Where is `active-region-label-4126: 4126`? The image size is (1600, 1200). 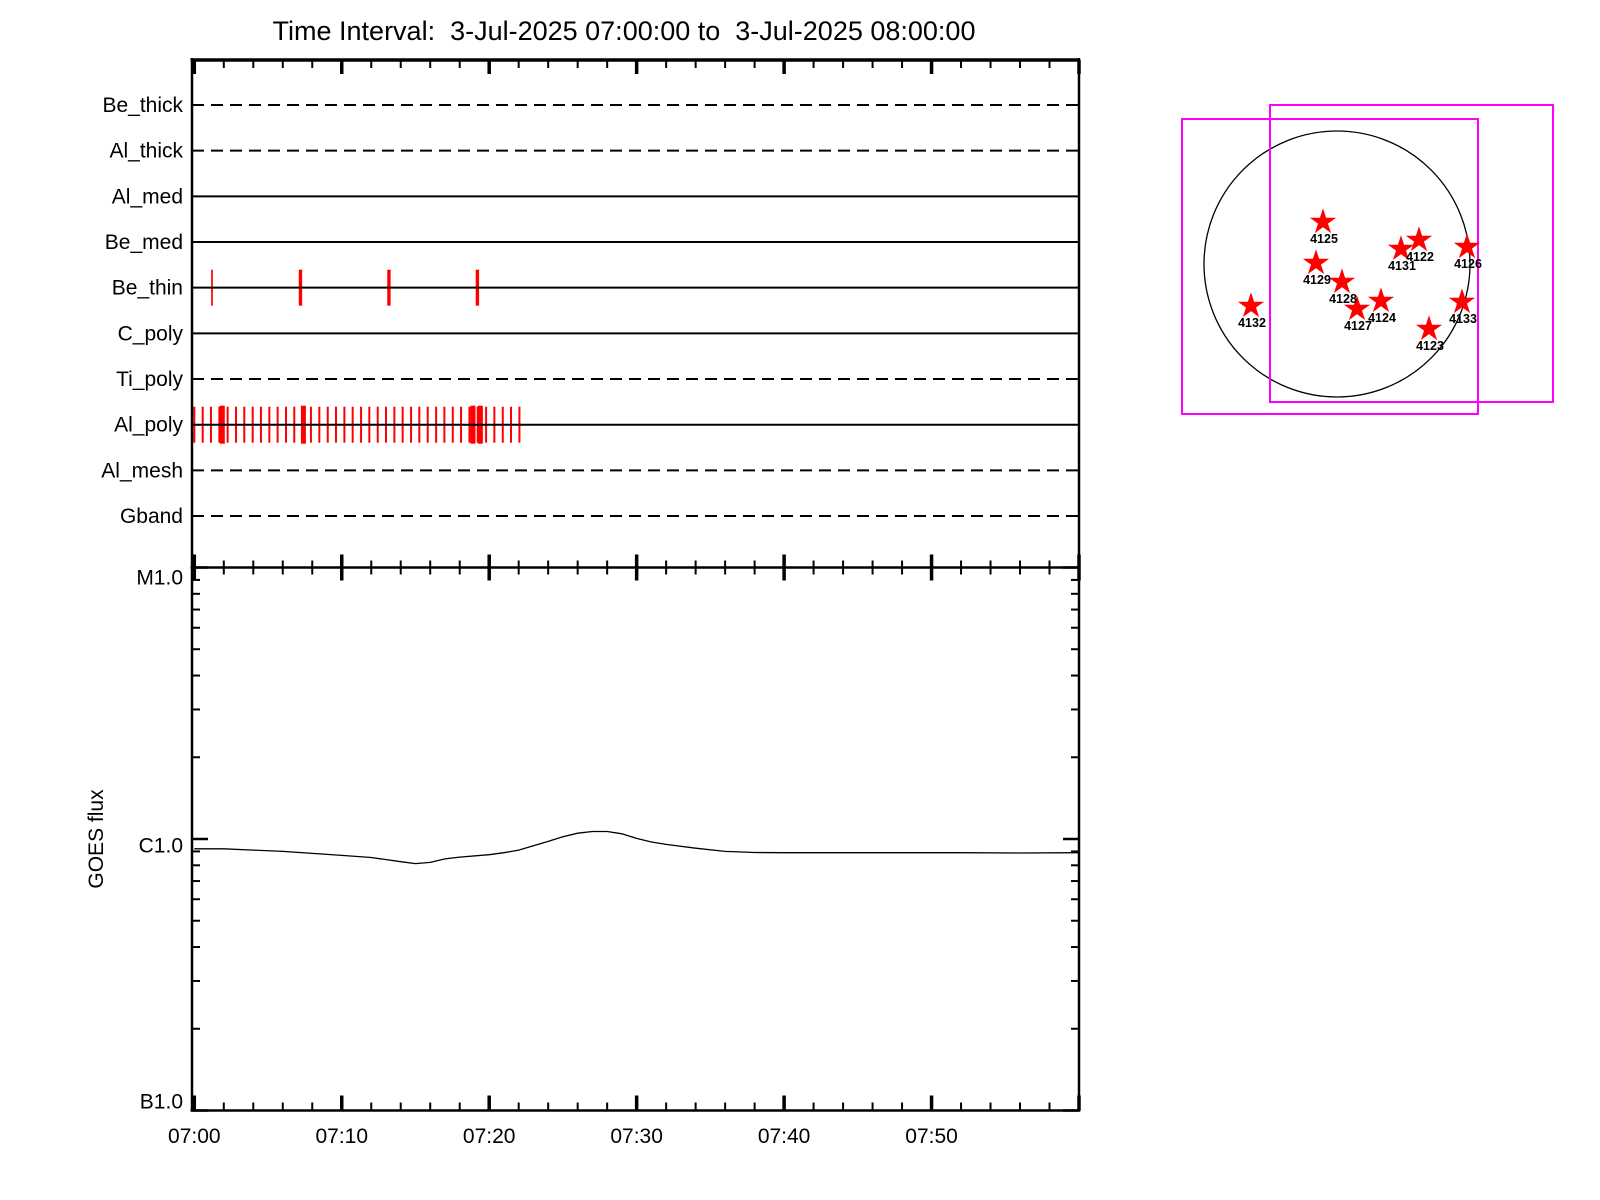
active-region-label-4126: 4126 is located at coordinates (1468, 264).